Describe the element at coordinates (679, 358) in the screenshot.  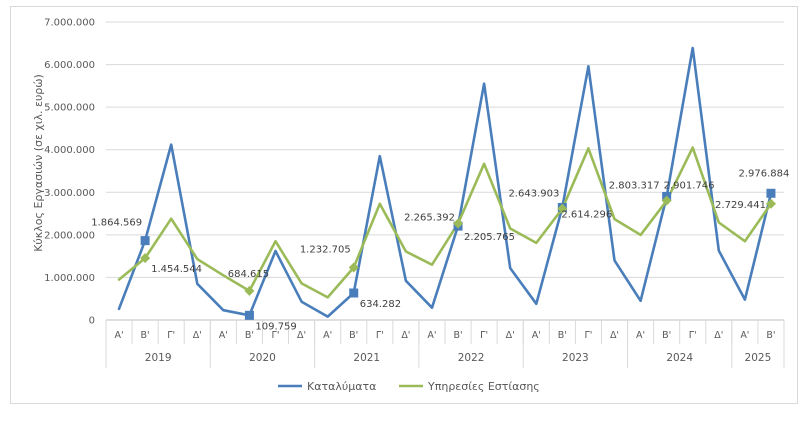
I see `year-label: 2024` at that location.